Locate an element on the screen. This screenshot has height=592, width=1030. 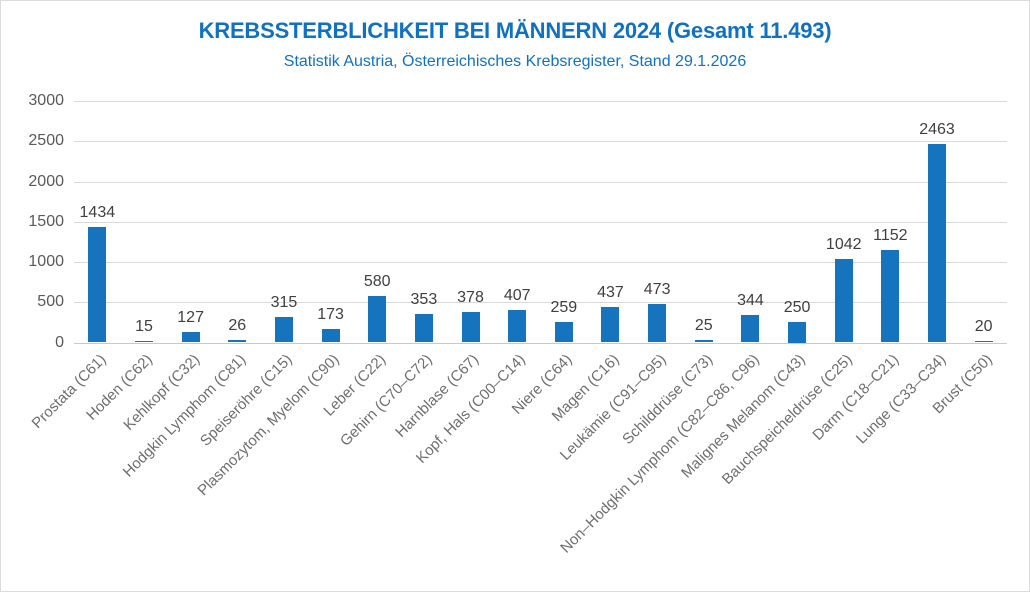
bar-value-label: 127 is located at coordinates (190, 318).